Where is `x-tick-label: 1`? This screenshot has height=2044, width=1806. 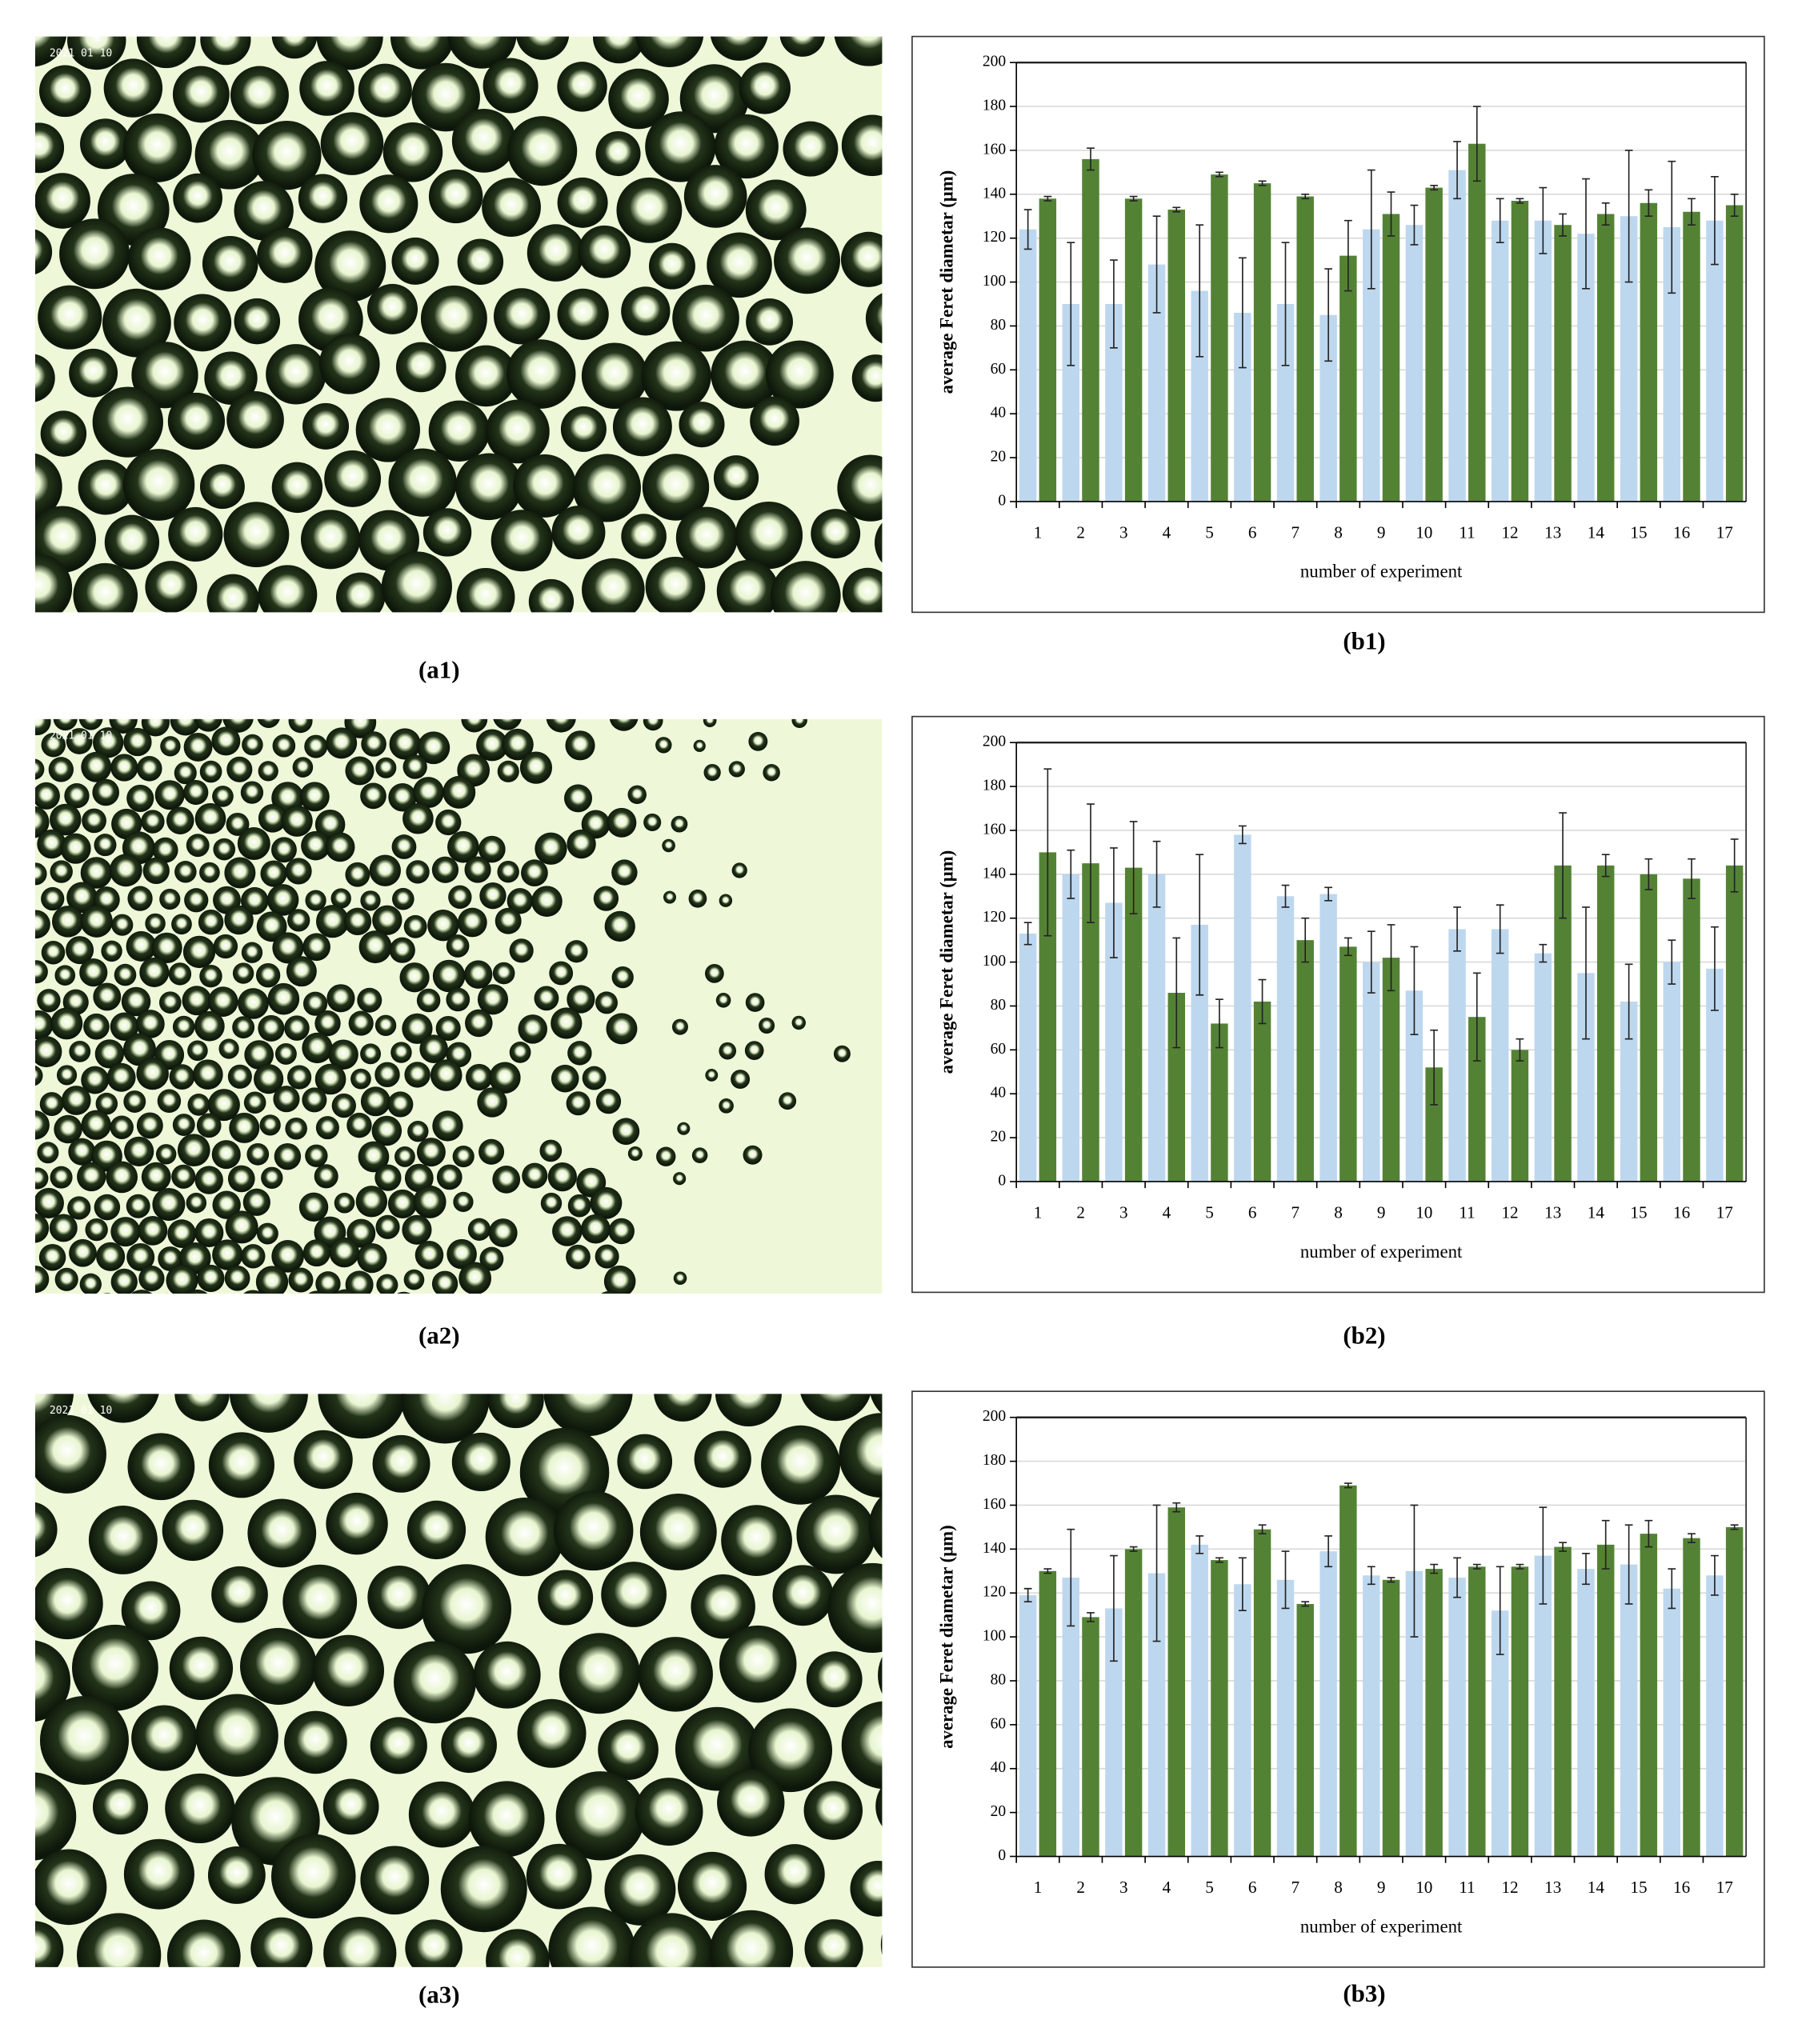 x-tick-label: 1 is located at coordinates (1038, 1212).